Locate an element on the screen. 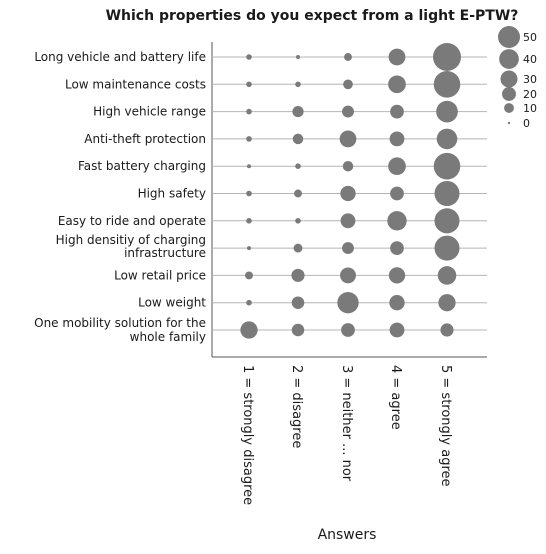 The image size is (546, 554). x-tick-label: 1 = strongly disagree is located at coordinates (247, 435).